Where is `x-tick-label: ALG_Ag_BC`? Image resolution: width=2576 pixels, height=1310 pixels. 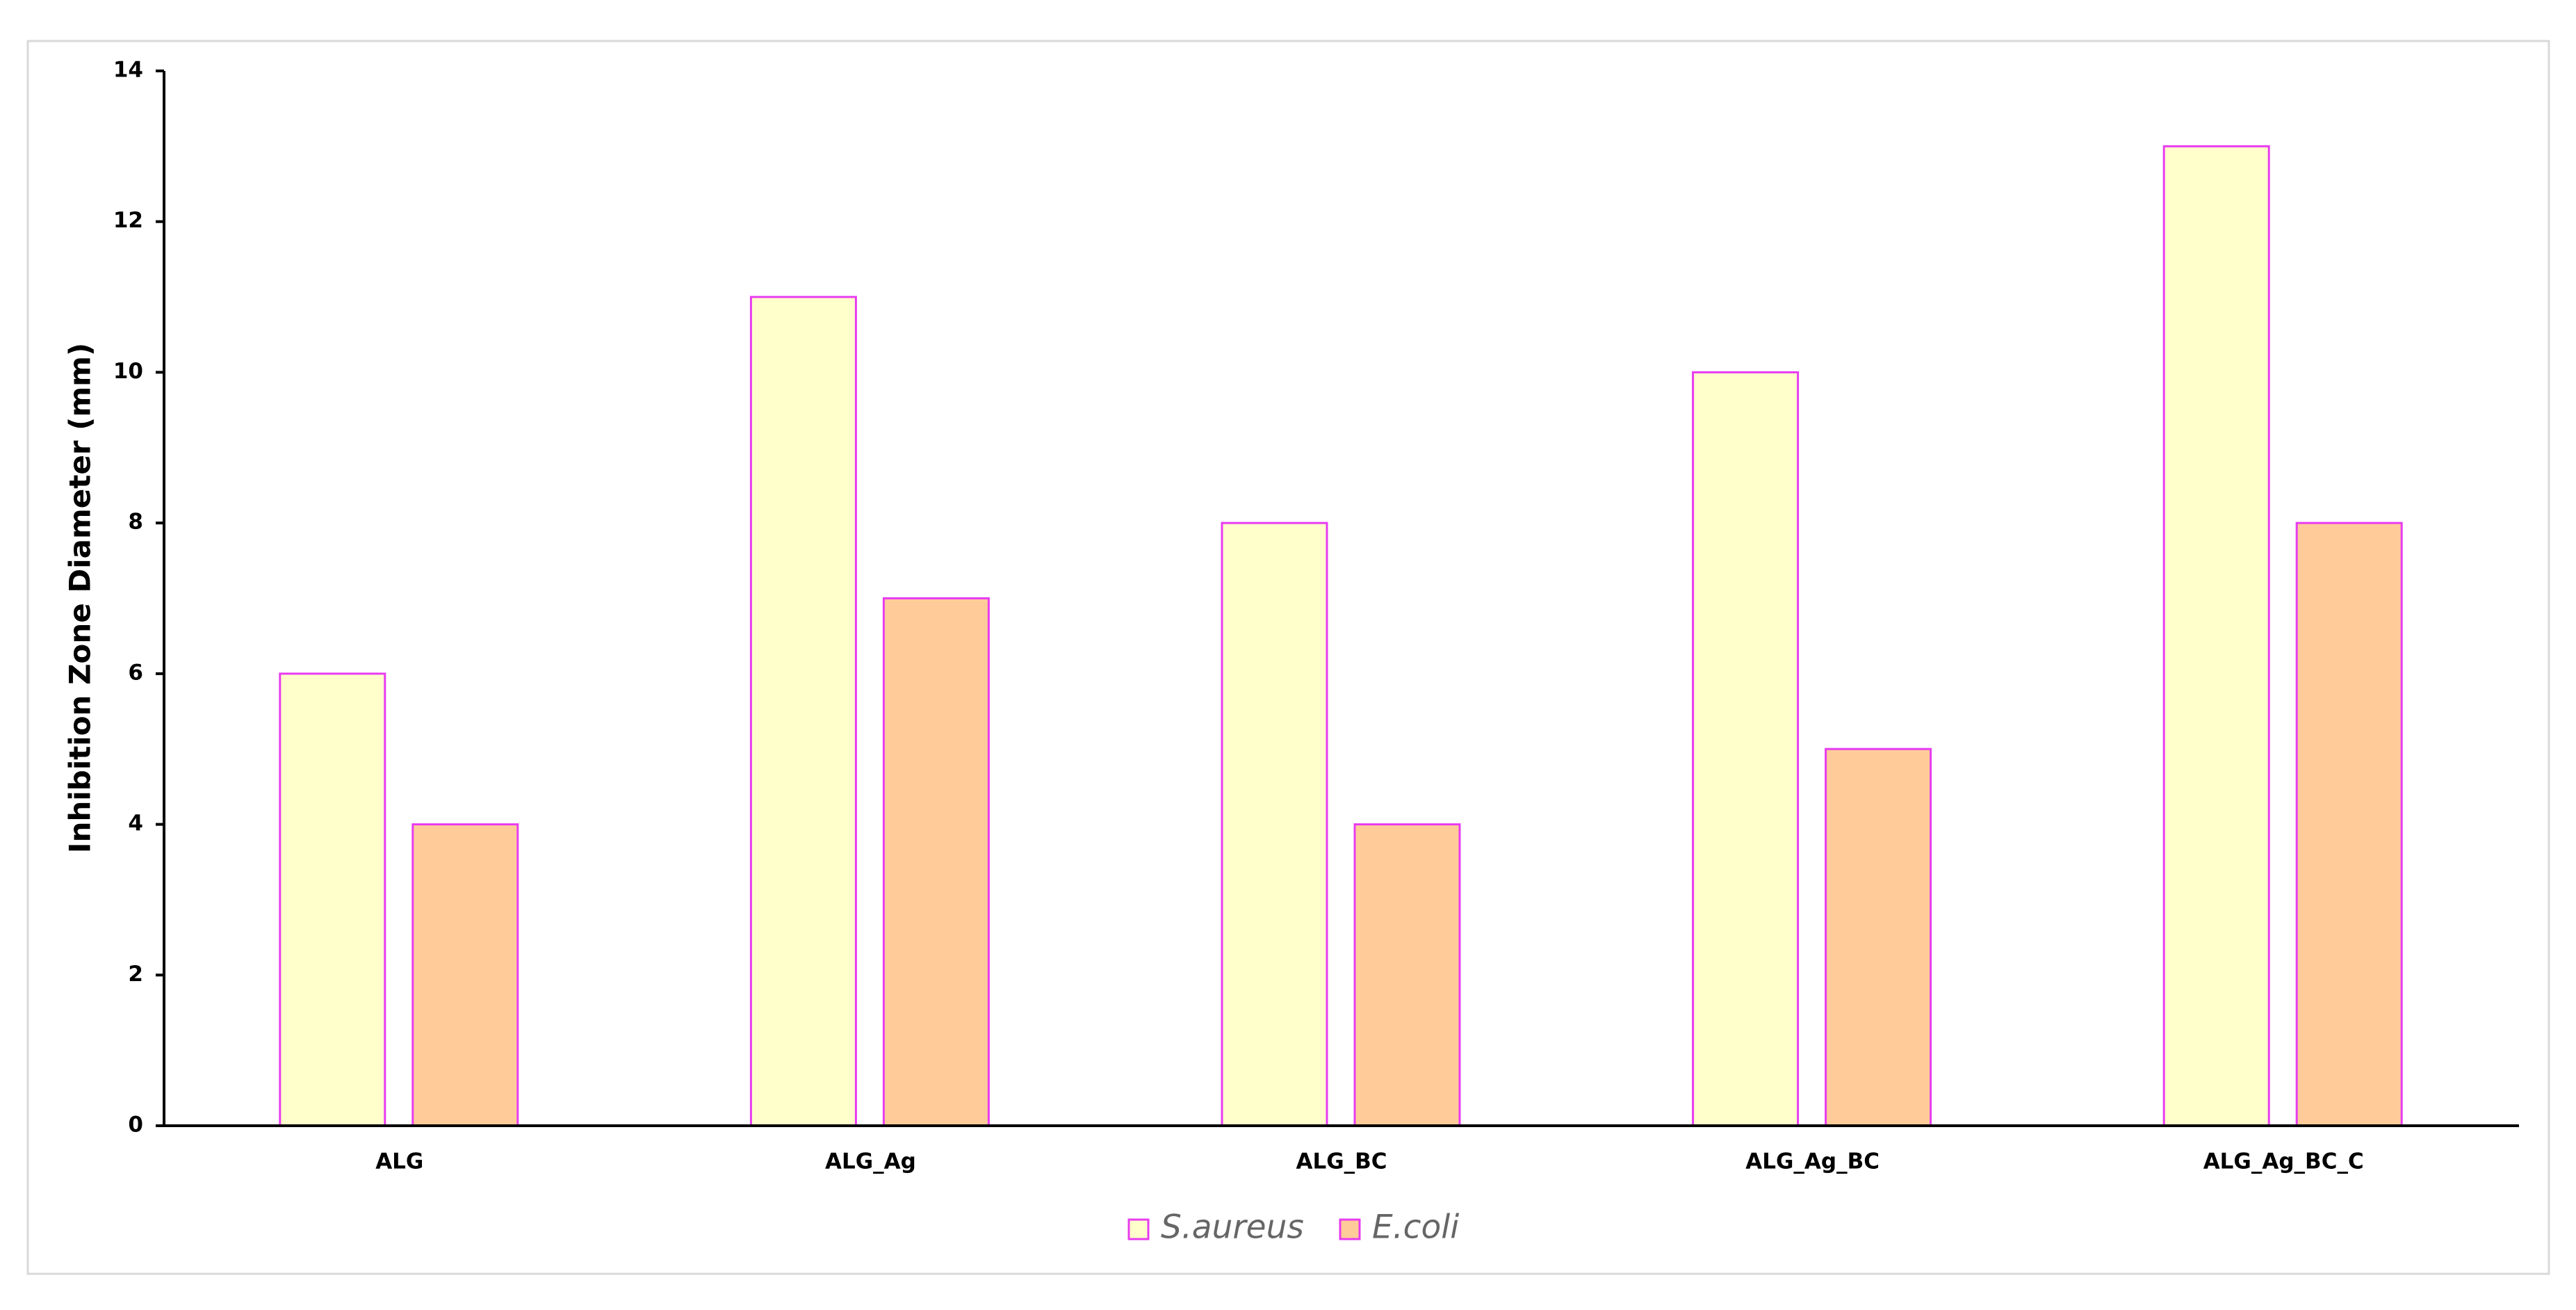 x-tick-label: ALG_Ag_BC is located at coordinates (1812, 1161).